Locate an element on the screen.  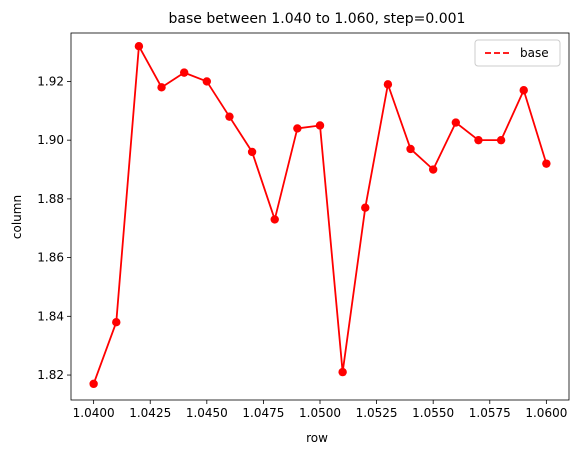
x-tick-label: 1.0425 is located at coordinates (150, 413).